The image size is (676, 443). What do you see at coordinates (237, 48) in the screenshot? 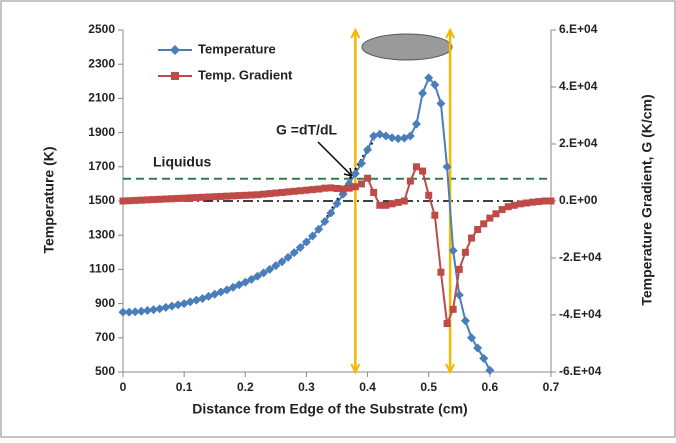
I see `legend-label: Temperature` at bounding box center [237, 48].